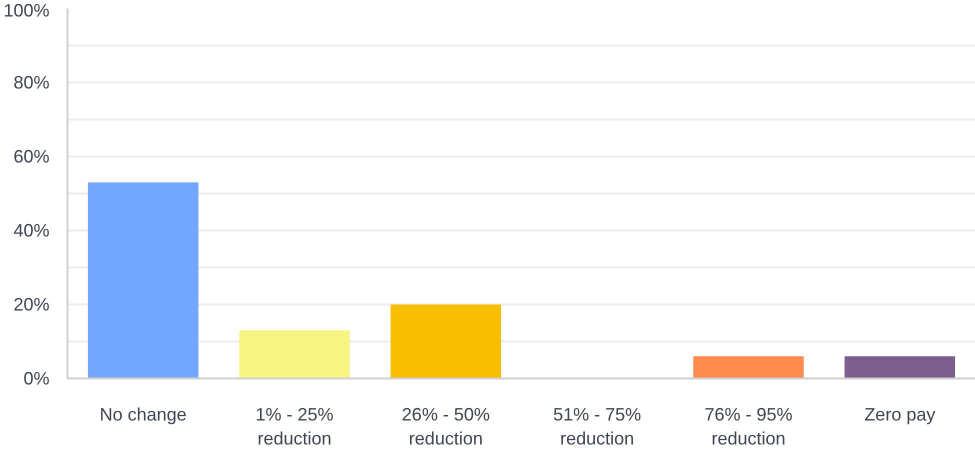  Describe the element at coordinates (31, 230) in the screenshot. I see `y-tick-label: 40%` at that location.